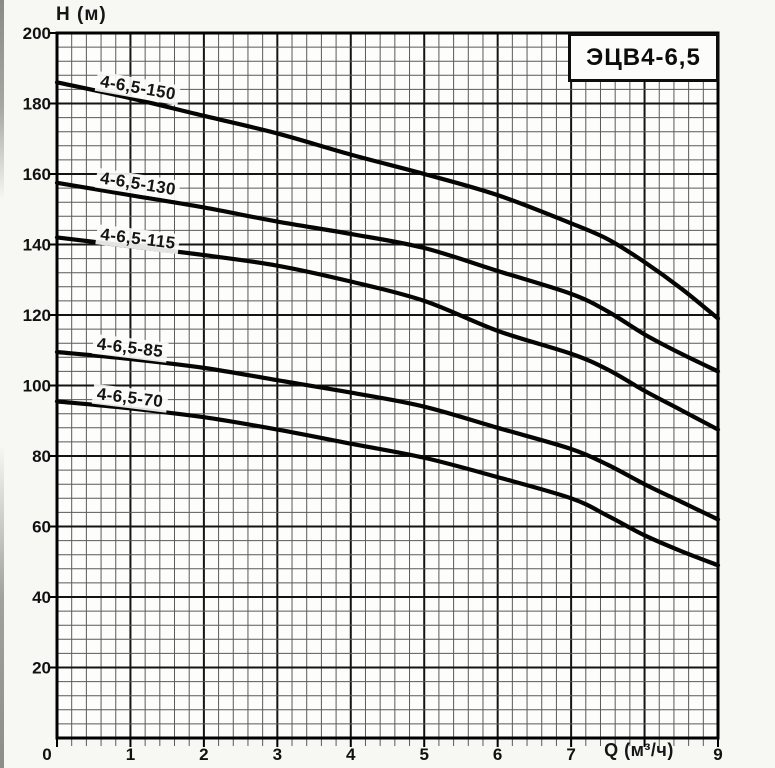 This screenshot has width=775, height=768. What do you see at coordinates (277, 754) in the screenshot?
I see `x-tick-label: 3` at bounding box center [277, 754].